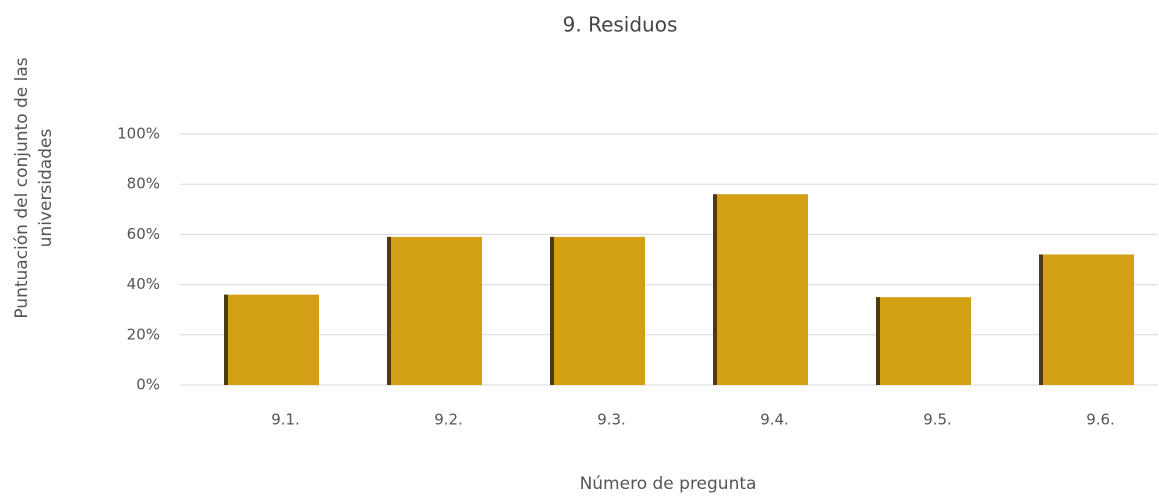 The width and height of the screenshot is (1159, 497). Describe the element at coordinates (1100, 420) in the screenshot. I see `x-tick-label: 9.6.` at that location.